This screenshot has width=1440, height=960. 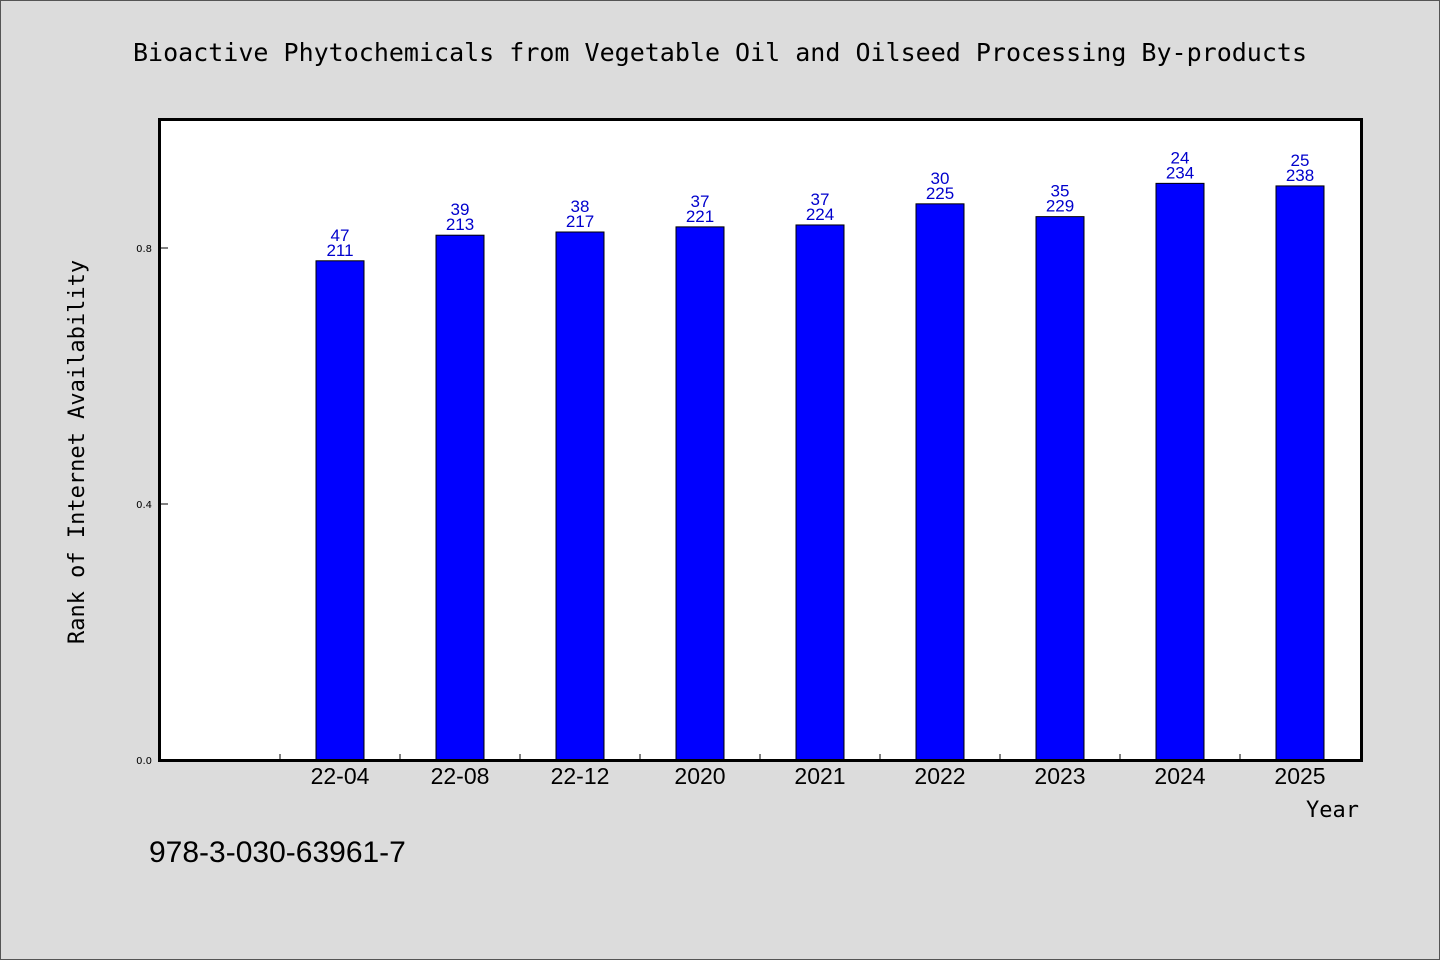 What do you see at coordinates (819, 776) in the screenshot?
I see `x-tick-label: 2021` at bounding box center [819, 776].